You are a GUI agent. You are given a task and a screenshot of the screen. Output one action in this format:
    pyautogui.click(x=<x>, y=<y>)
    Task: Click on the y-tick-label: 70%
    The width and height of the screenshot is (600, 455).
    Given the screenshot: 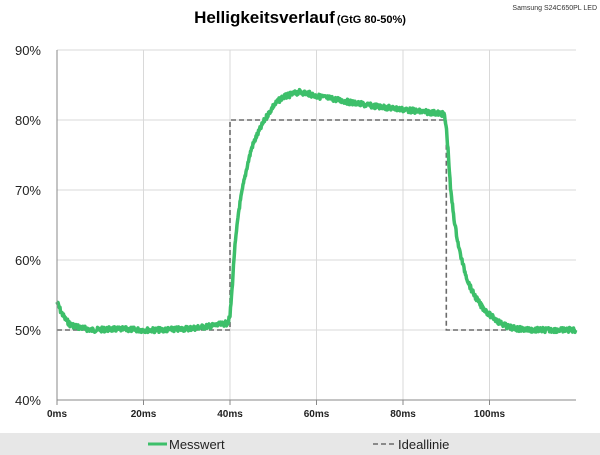 What is the action you would take?
    pyautogui.click(x=28, y=190)
    